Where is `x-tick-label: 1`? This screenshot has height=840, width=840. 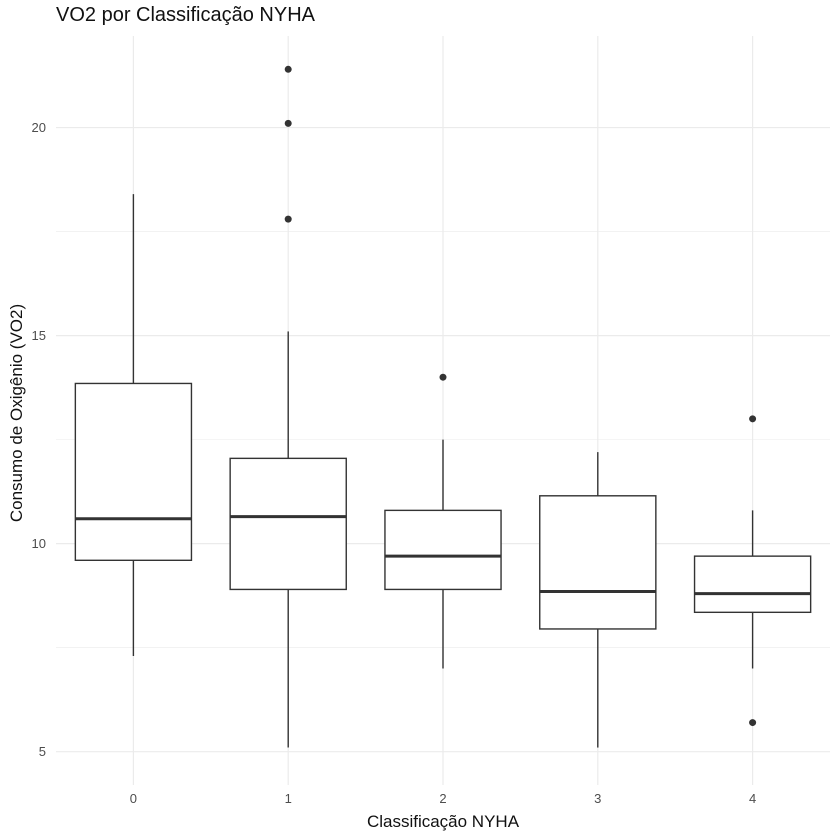
x-tick-label: 1 is located at coordinates (288, 798).